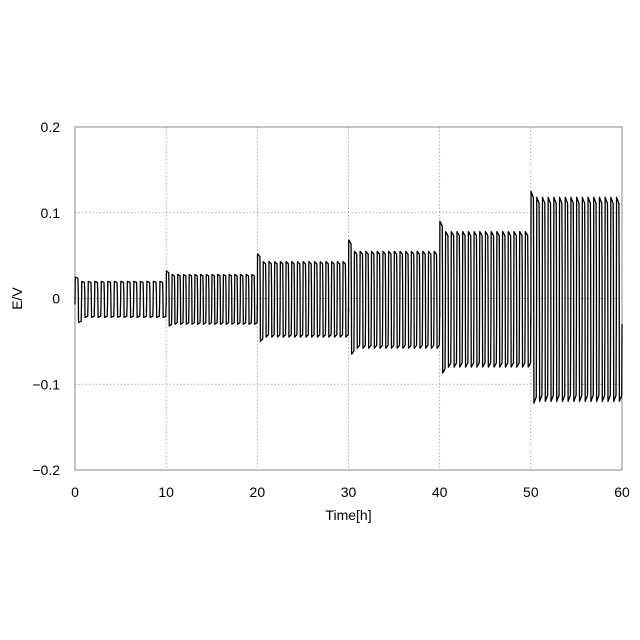 Image resolution: width=640 pixels, height=640 pixels. What do you see at coordinates (622, 492) in the screenshot?
I see `x-tick-label-6: 60` at bounding box center [622, 492].